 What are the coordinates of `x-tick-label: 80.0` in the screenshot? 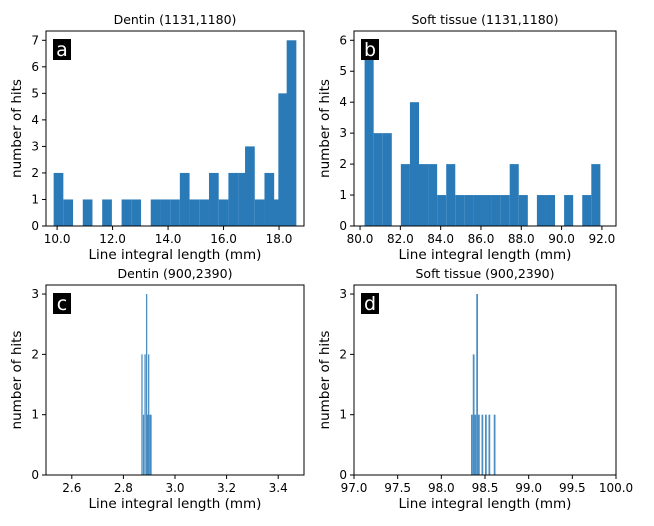 It's located at (360, 239).